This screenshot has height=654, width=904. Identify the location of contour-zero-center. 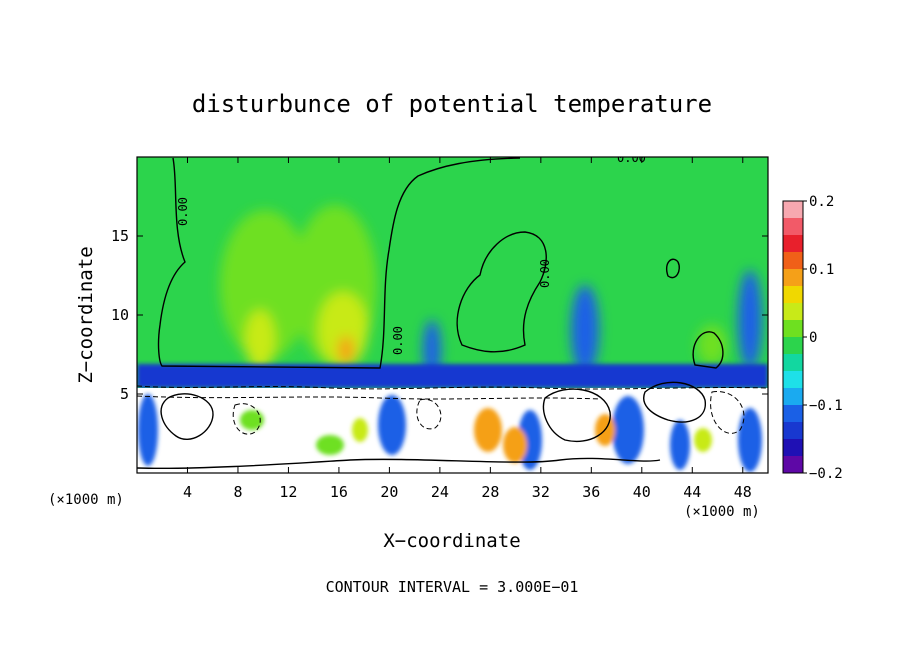
(501, 292).